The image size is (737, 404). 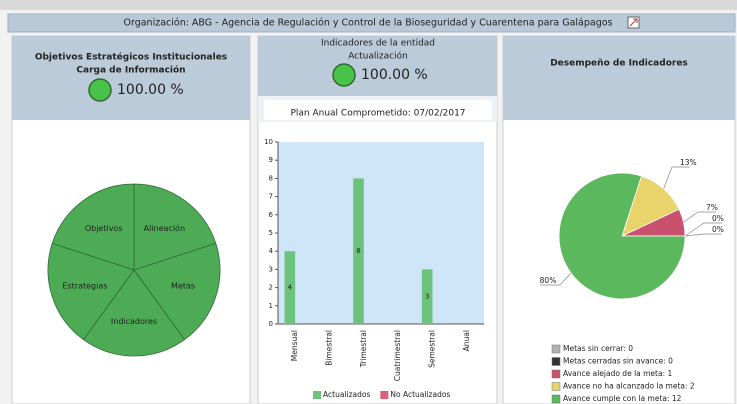 I want to click on slice-label: Metas, so click(x=183, y=285).